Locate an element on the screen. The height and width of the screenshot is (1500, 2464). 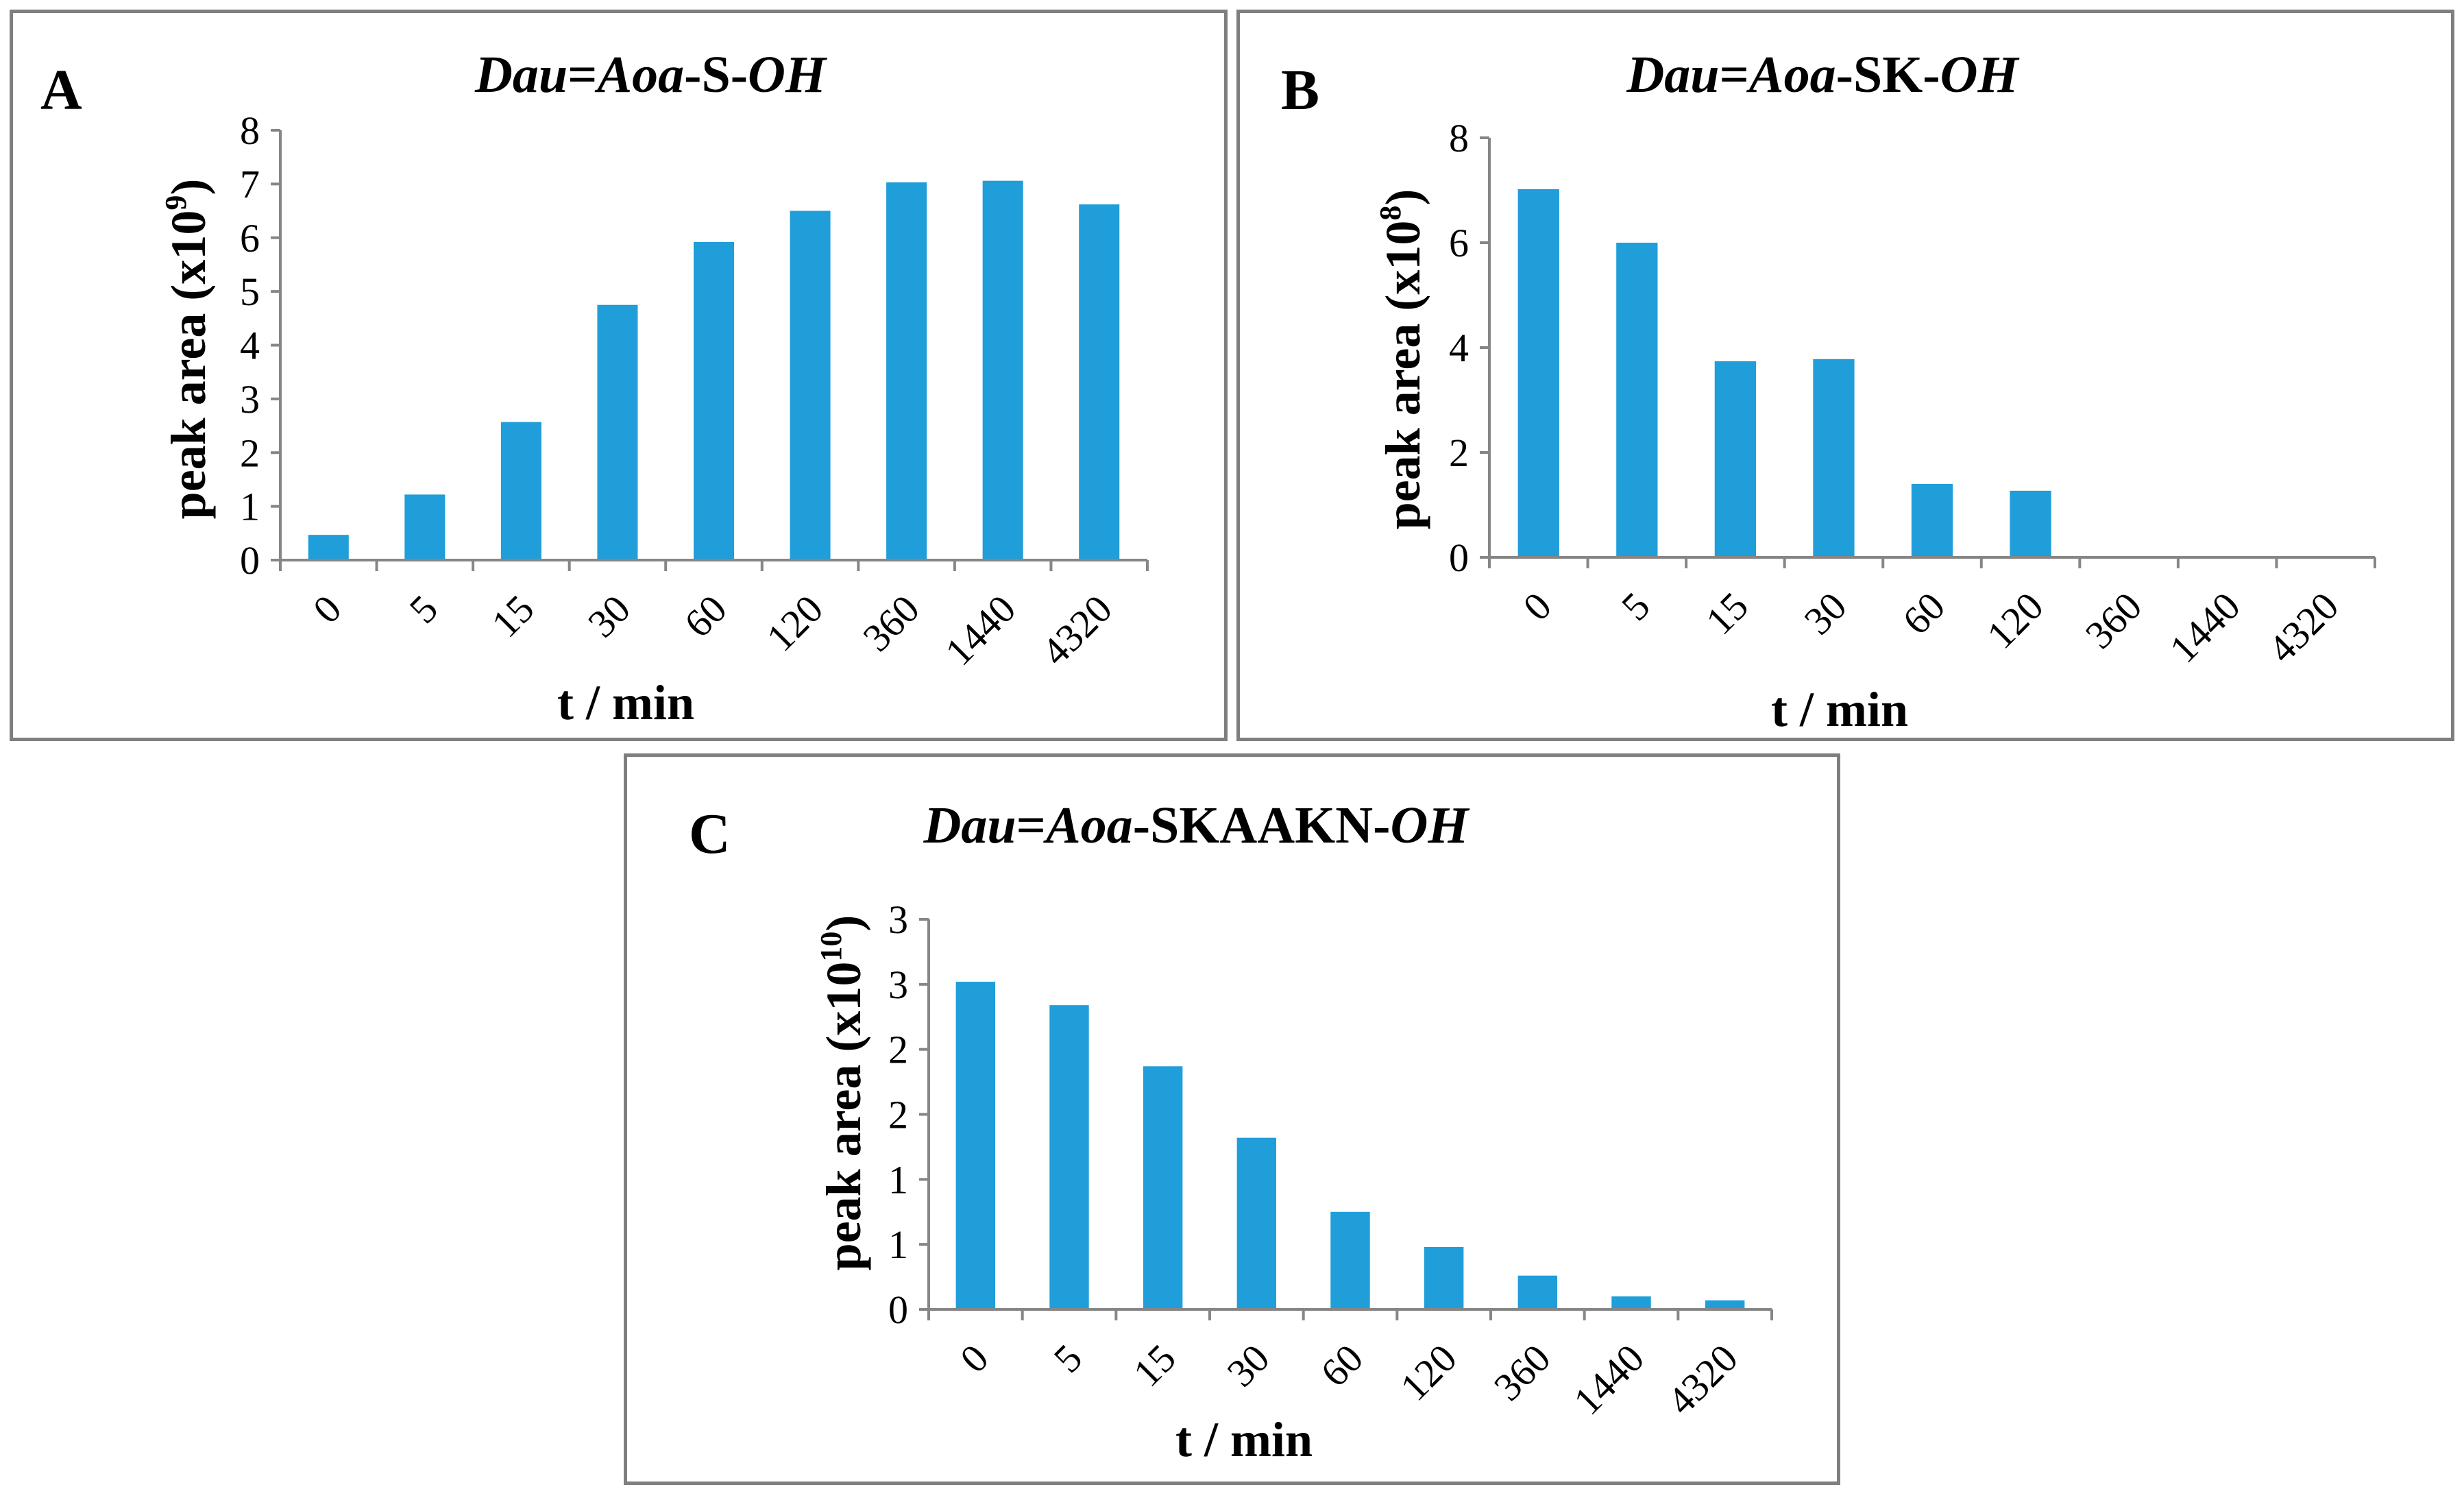
y-axis-label: peak area (x108) is located at coordinates (1402, 359).